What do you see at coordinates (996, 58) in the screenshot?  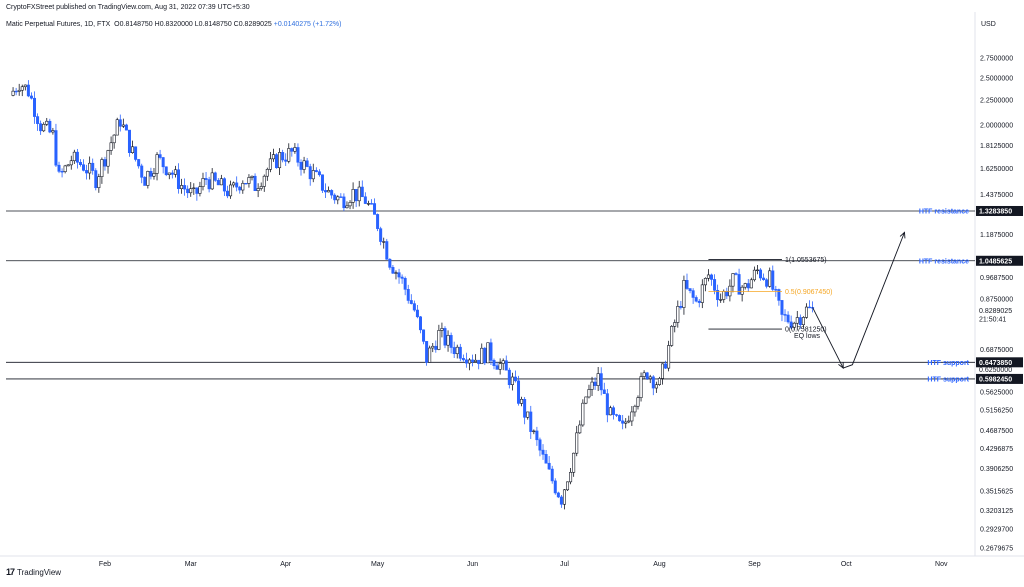 I see `y-tick-label: 2.7500000` at bounding box center [996, 58].